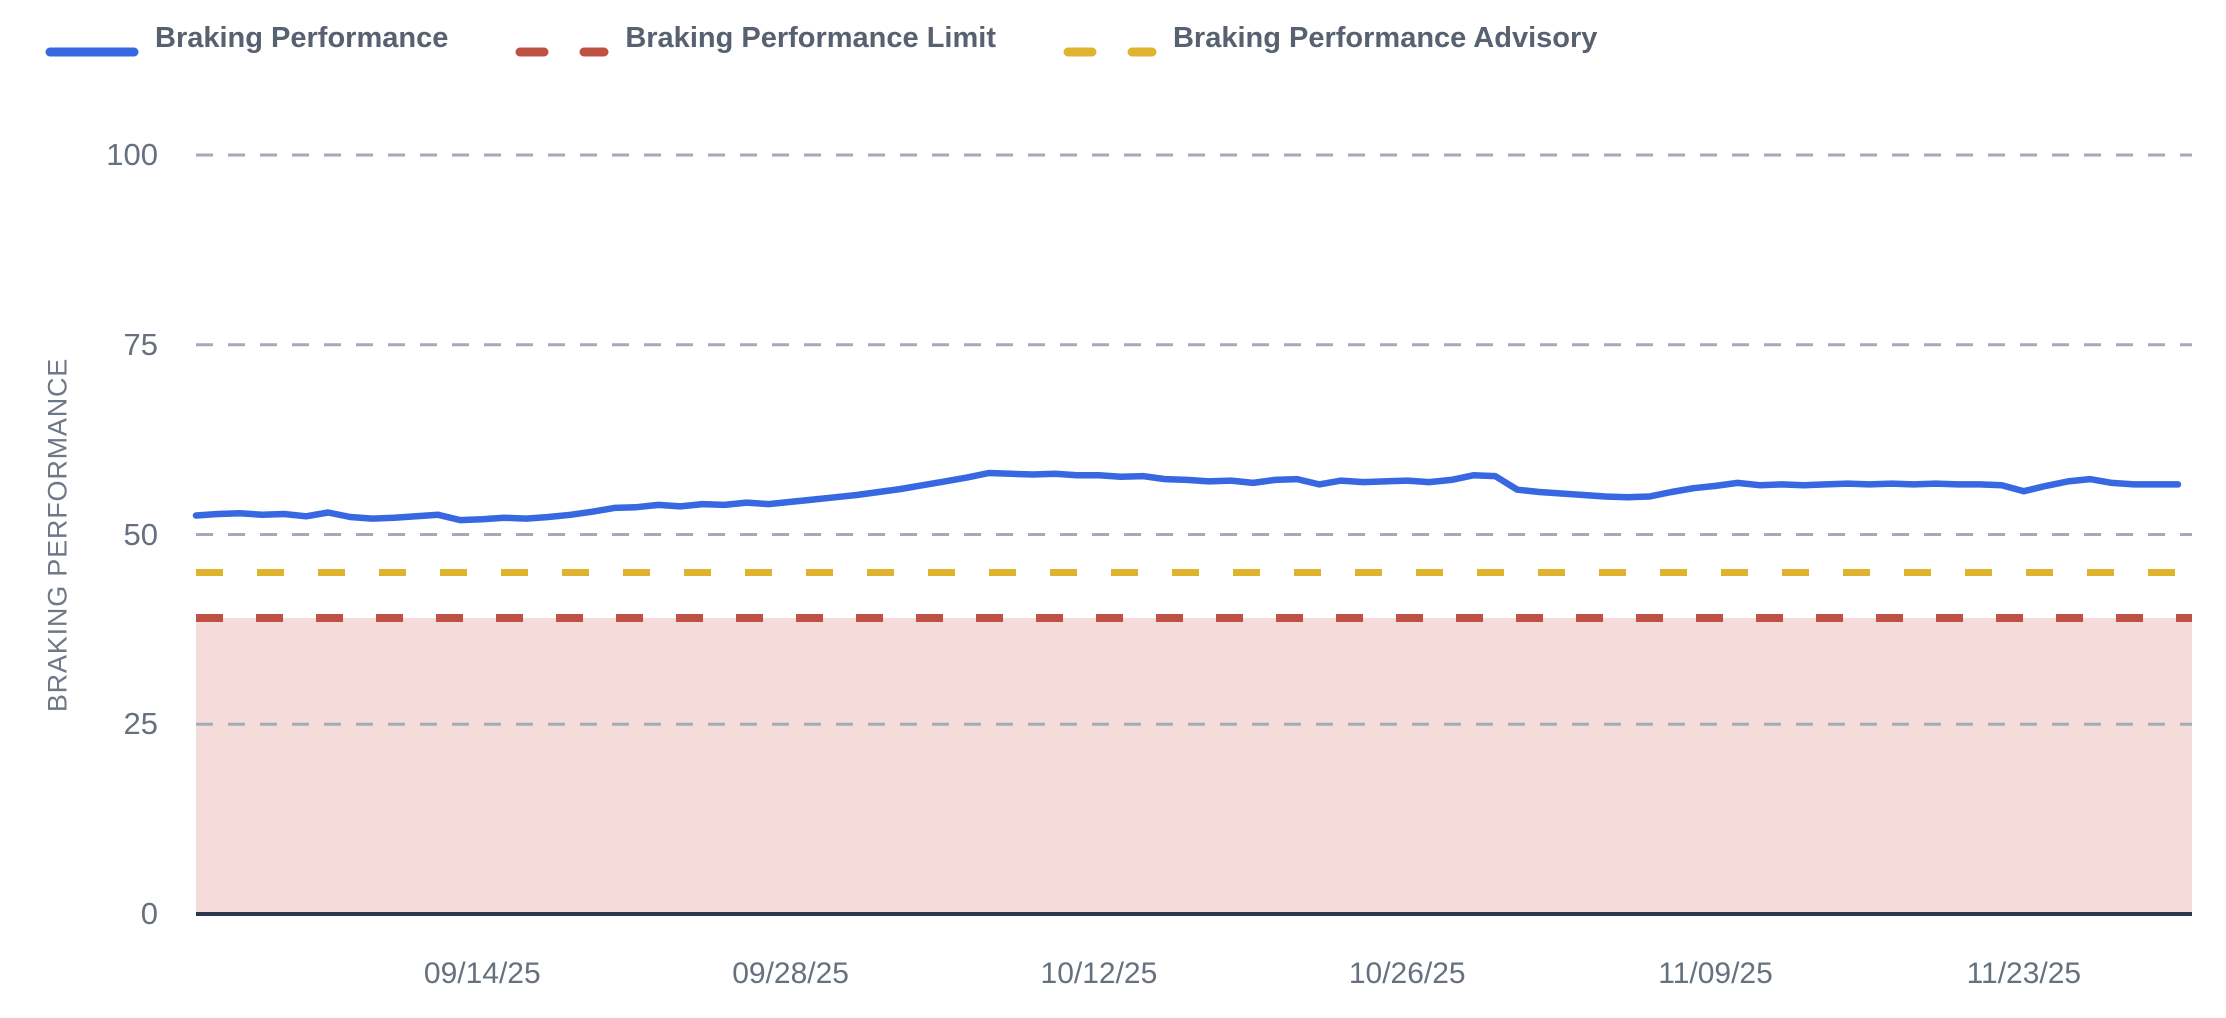  I want to click on legend-item-braking-performance-limit: Braking Performance Limit, so click(754, 39).